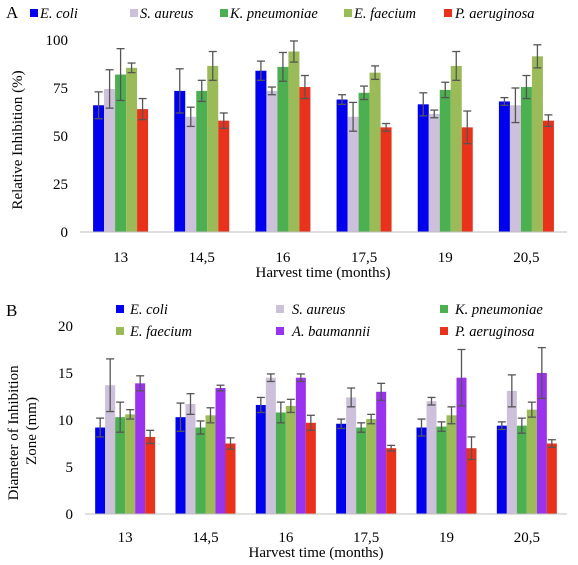 Image resolution: width=578 pixels, height=565 pixels. What do you see at coordinates (65, 421) in the screenshot?
I see `y-tick-label: 10` at bounding box center [65, 421].